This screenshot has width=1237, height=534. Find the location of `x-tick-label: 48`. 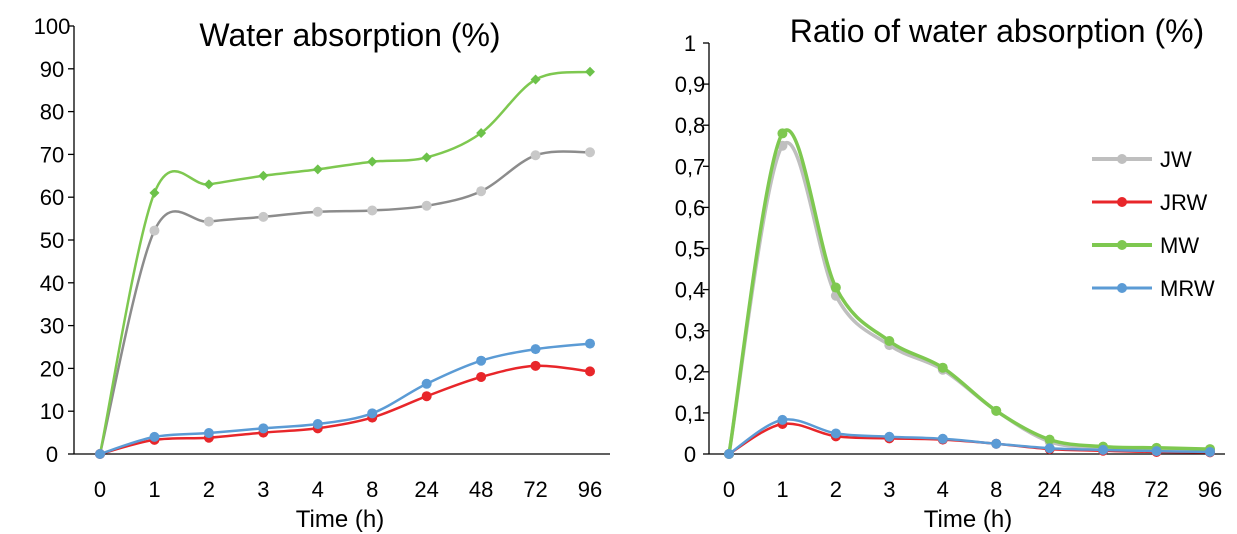

x-tick-label: 48 is located at coordinates (1103, 489).